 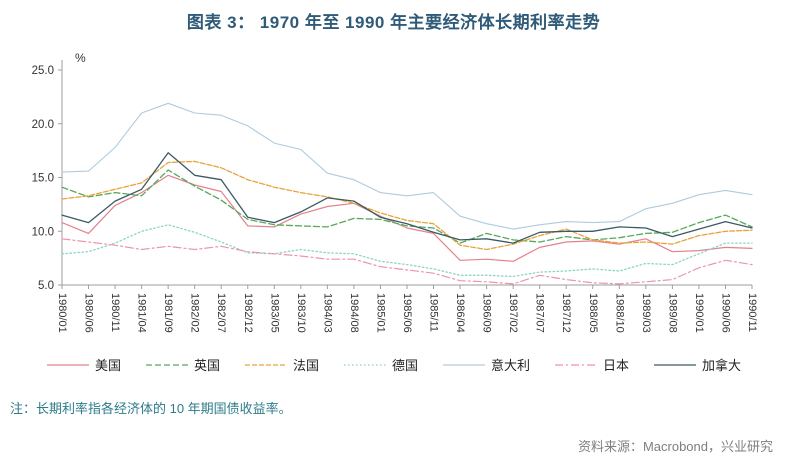 I want to click on legend-swatch-uk, so click(x=166, y=364).